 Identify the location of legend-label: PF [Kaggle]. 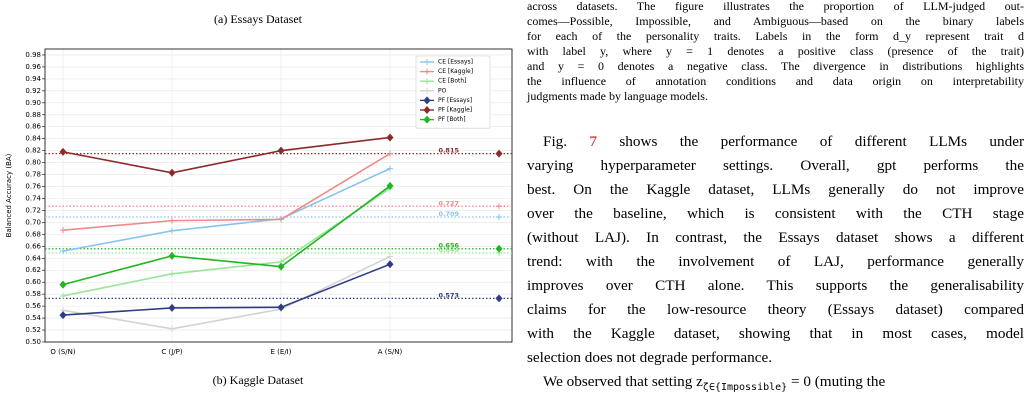
(455, 110).